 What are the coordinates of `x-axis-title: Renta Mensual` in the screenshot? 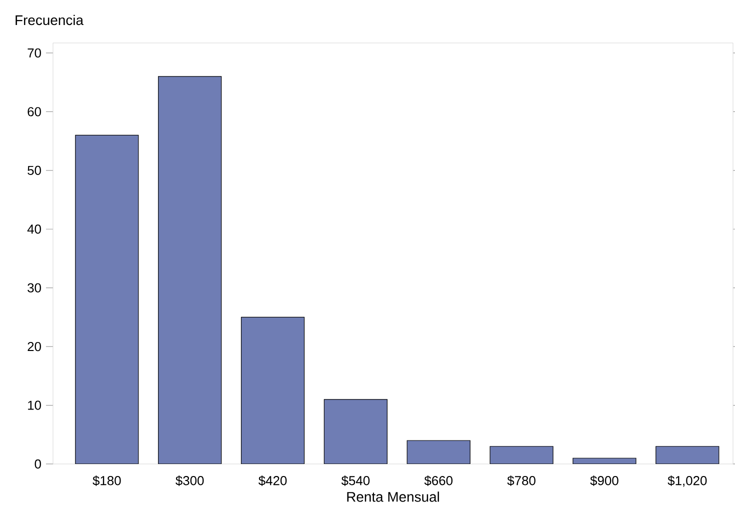 It's located at (393, 497).